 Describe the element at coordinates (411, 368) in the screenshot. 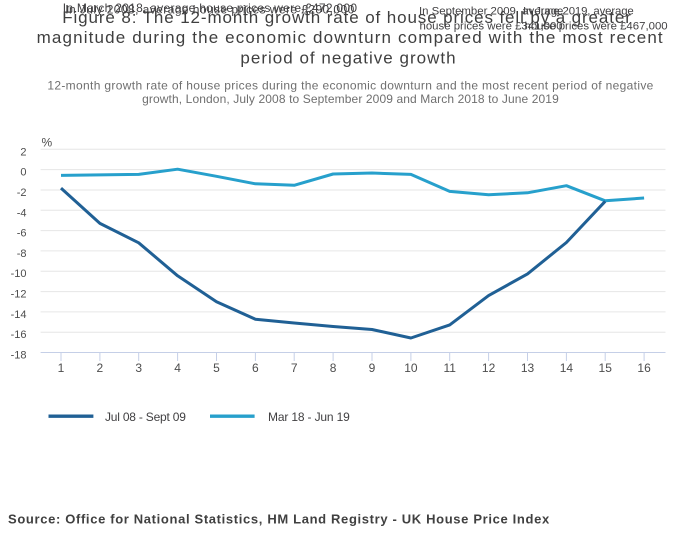

I see `svg-text: 10` at that location.